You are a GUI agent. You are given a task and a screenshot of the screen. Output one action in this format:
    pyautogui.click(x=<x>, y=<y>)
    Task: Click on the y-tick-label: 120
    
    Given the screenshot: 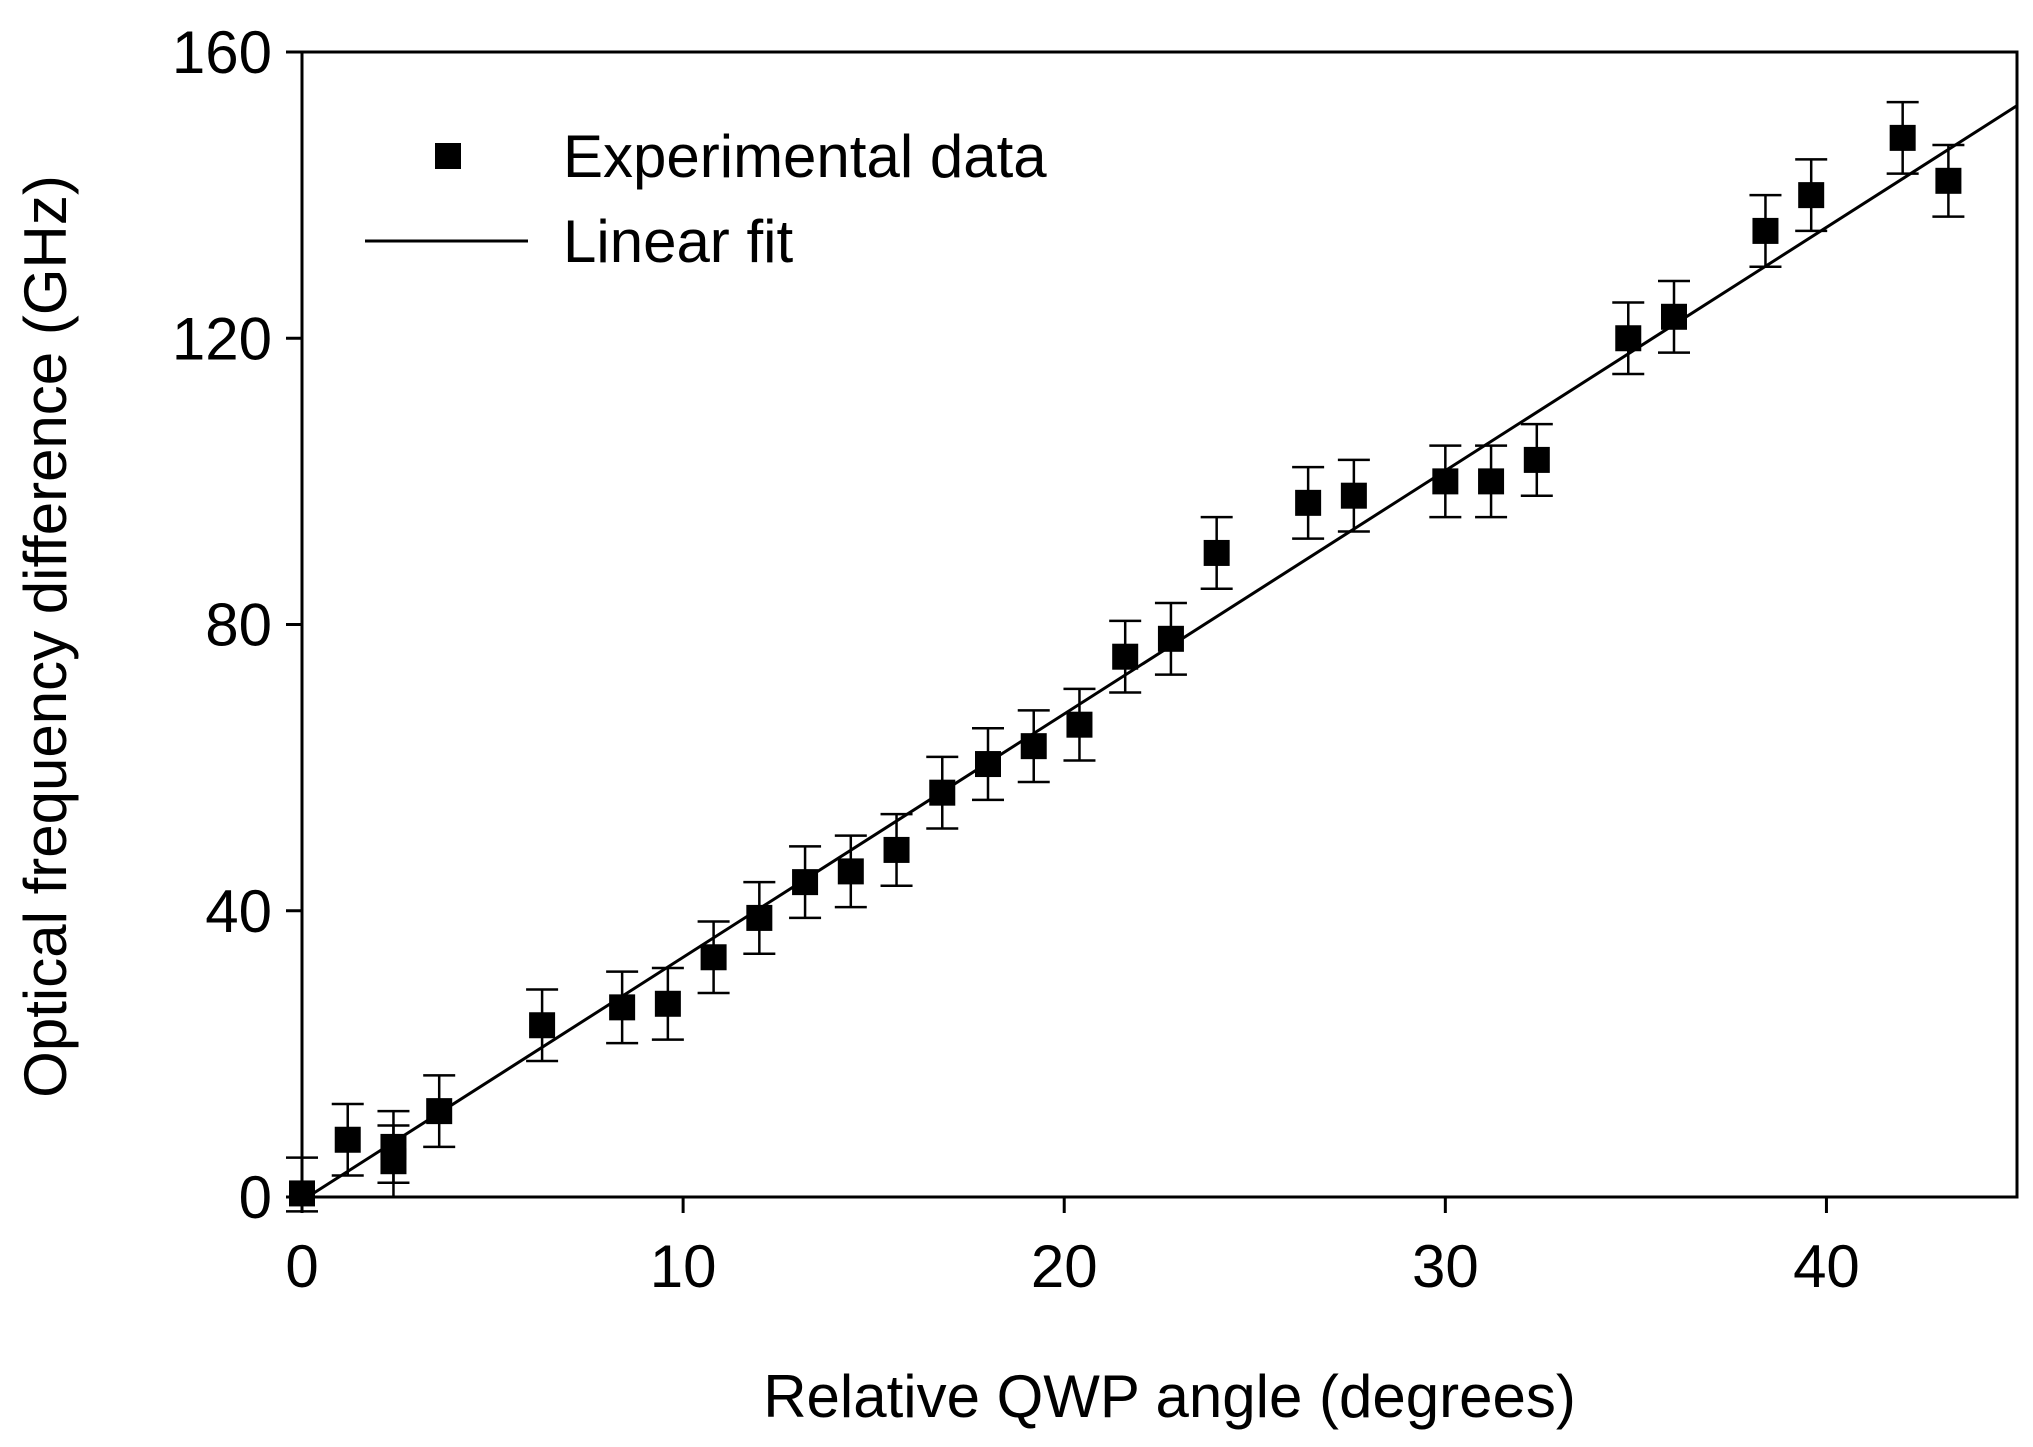 What is the action you would take?
    pyautogui.click(x=222, y=338)
    